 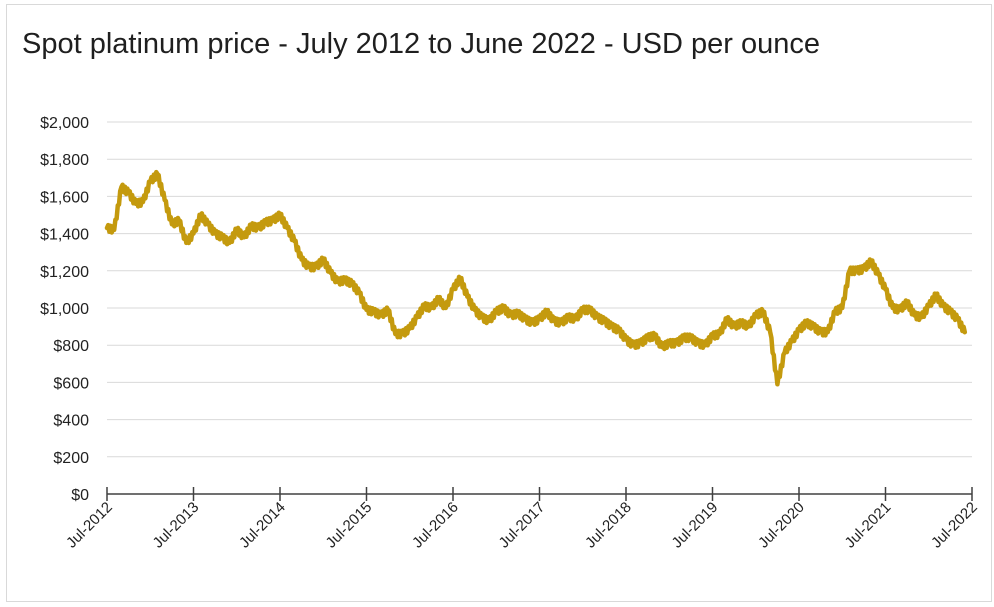 I want to click on y-tick-label: $600, so click(x=71, y=383).